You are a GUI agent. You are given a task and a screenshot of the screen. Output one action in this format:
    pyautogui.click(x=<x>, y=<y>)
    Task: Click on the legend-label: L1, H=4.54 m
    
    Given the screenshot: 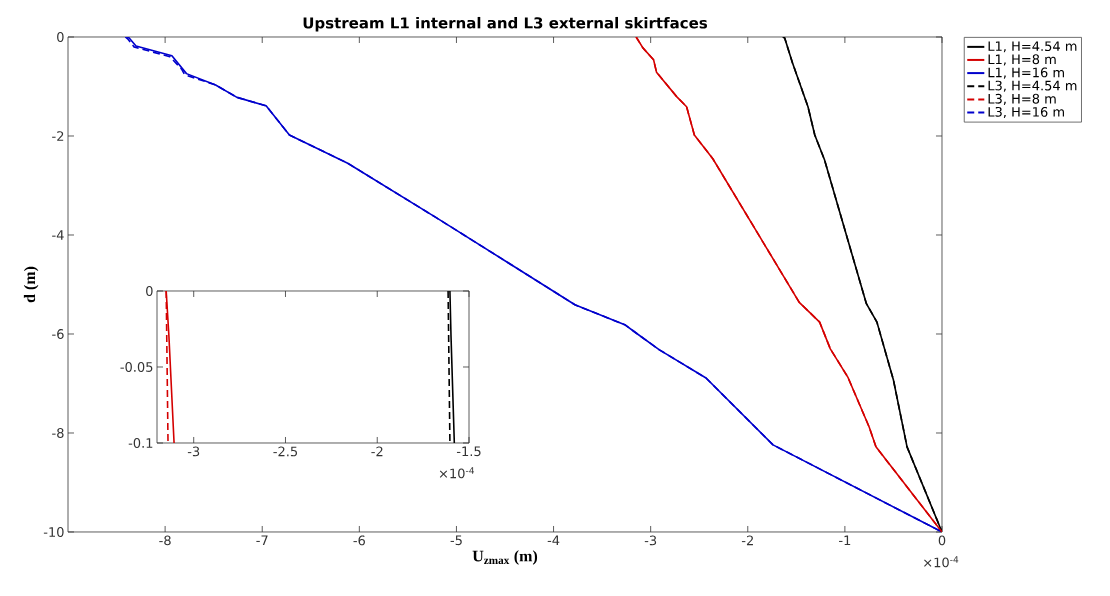 What is the action you would take?
    pyautogui.click(x=1032, y=47)
    